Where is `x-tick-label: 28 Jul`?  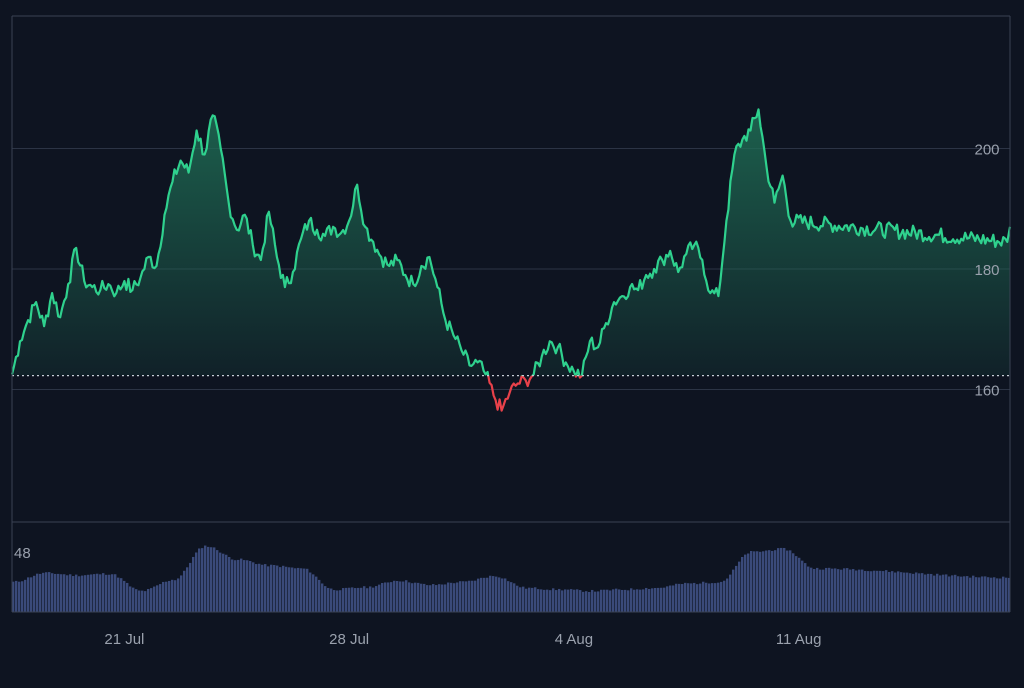 x-tick-label: 28 Jul is located at coordinates (349, 639).